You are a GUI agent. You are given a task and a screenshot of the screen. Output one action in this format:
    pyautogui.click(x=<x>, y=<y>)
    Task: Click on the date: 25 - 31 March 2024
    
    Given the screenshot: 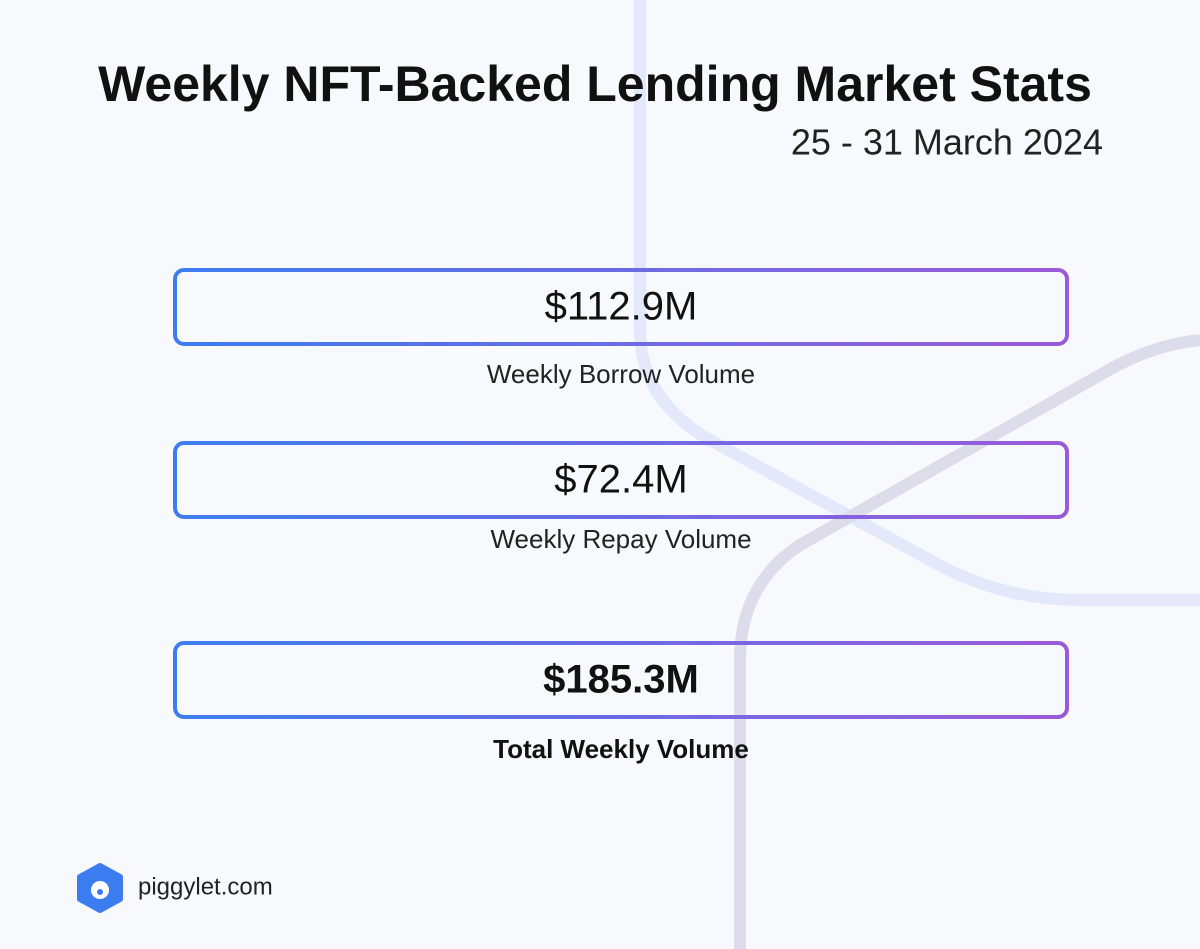 What is the action you would take?
    pyautogui.click(x=947, y=142)
    